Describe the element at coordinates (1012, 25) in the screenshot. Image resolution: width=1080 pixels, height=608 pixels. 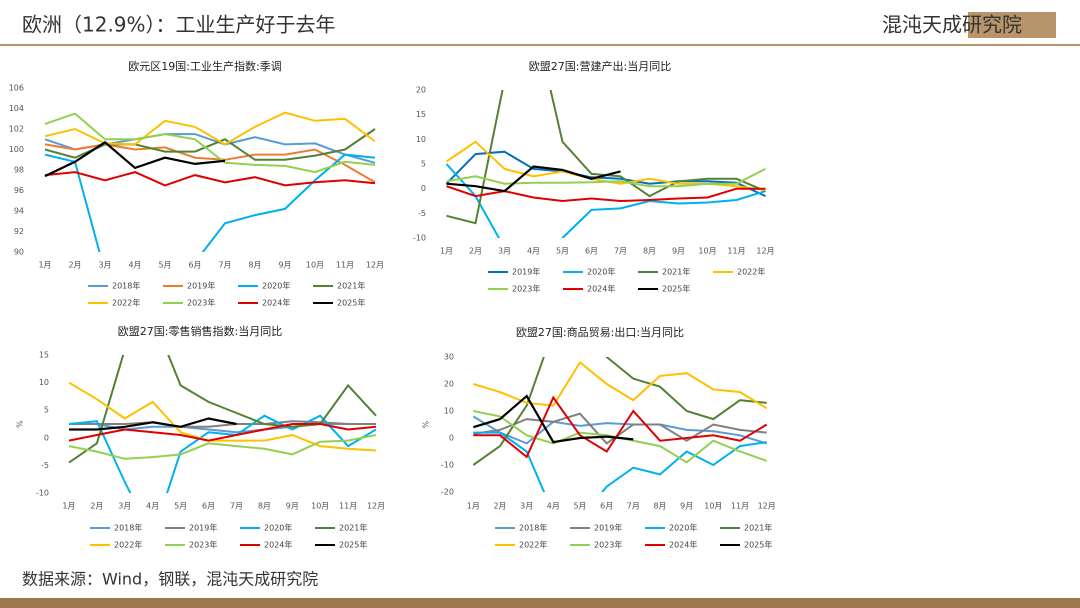
I see `logo-box` at that location.